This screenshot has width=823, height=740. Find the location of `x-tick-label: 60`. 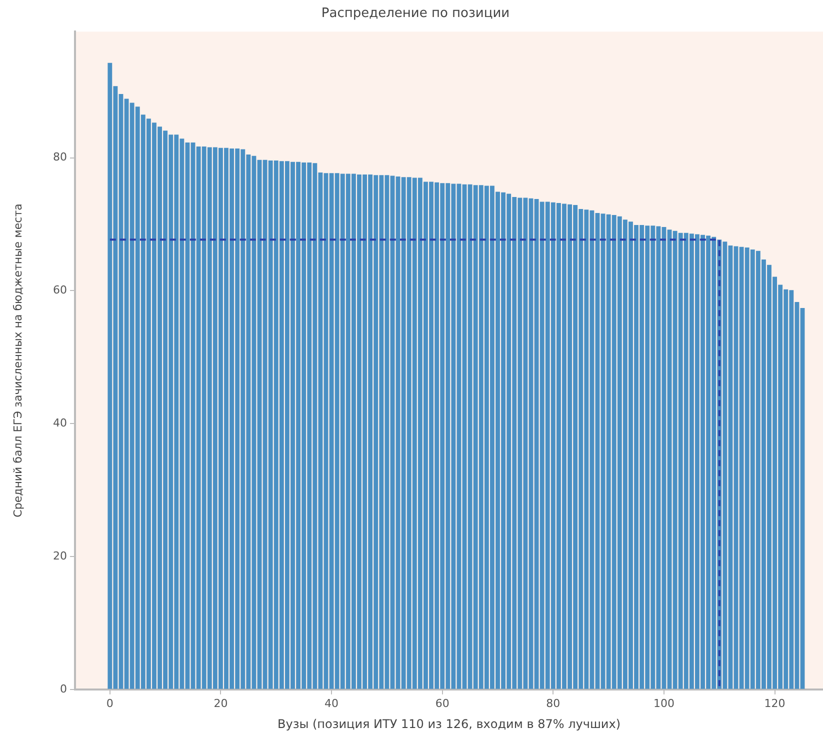

x-tick-label: 60 is located at coordinates (442, 703).